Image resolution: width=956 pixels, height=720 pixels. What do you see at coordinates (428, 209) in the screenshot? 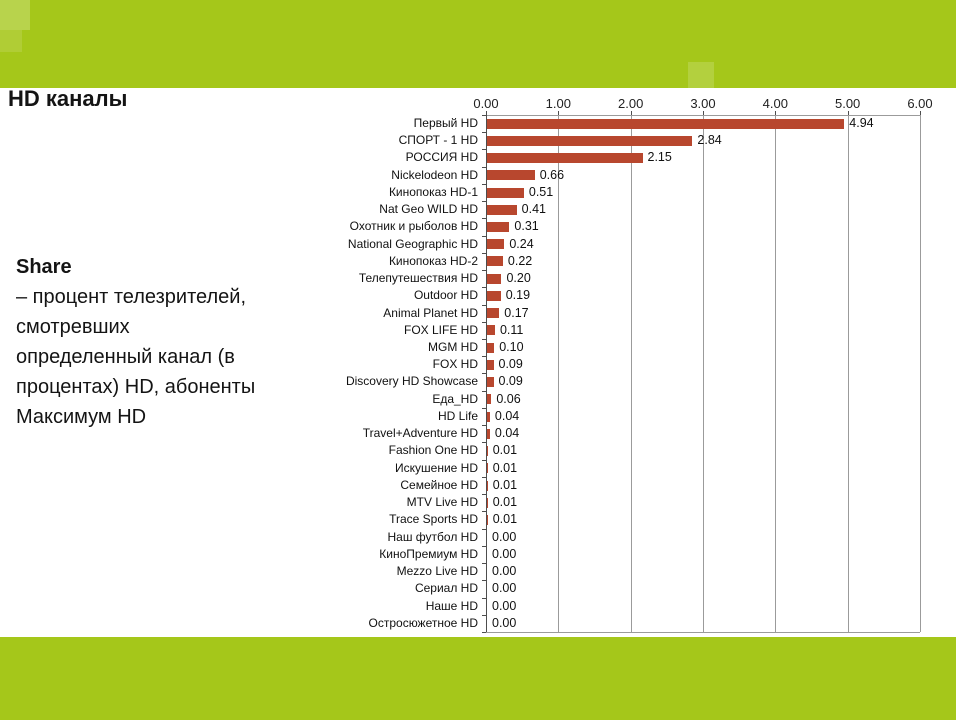
I see `category-label: Nat Geo WILD HD` at bounding box center [428, 209].